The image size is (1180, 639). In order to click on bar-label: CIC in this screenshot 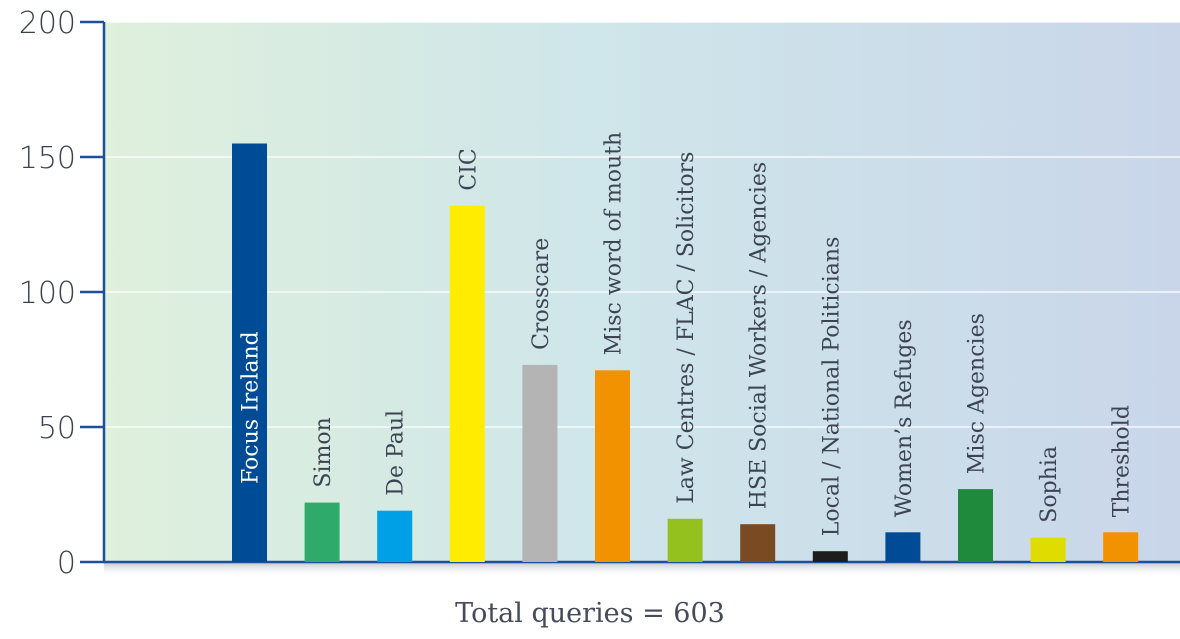, I will do `click(468, 169)`.